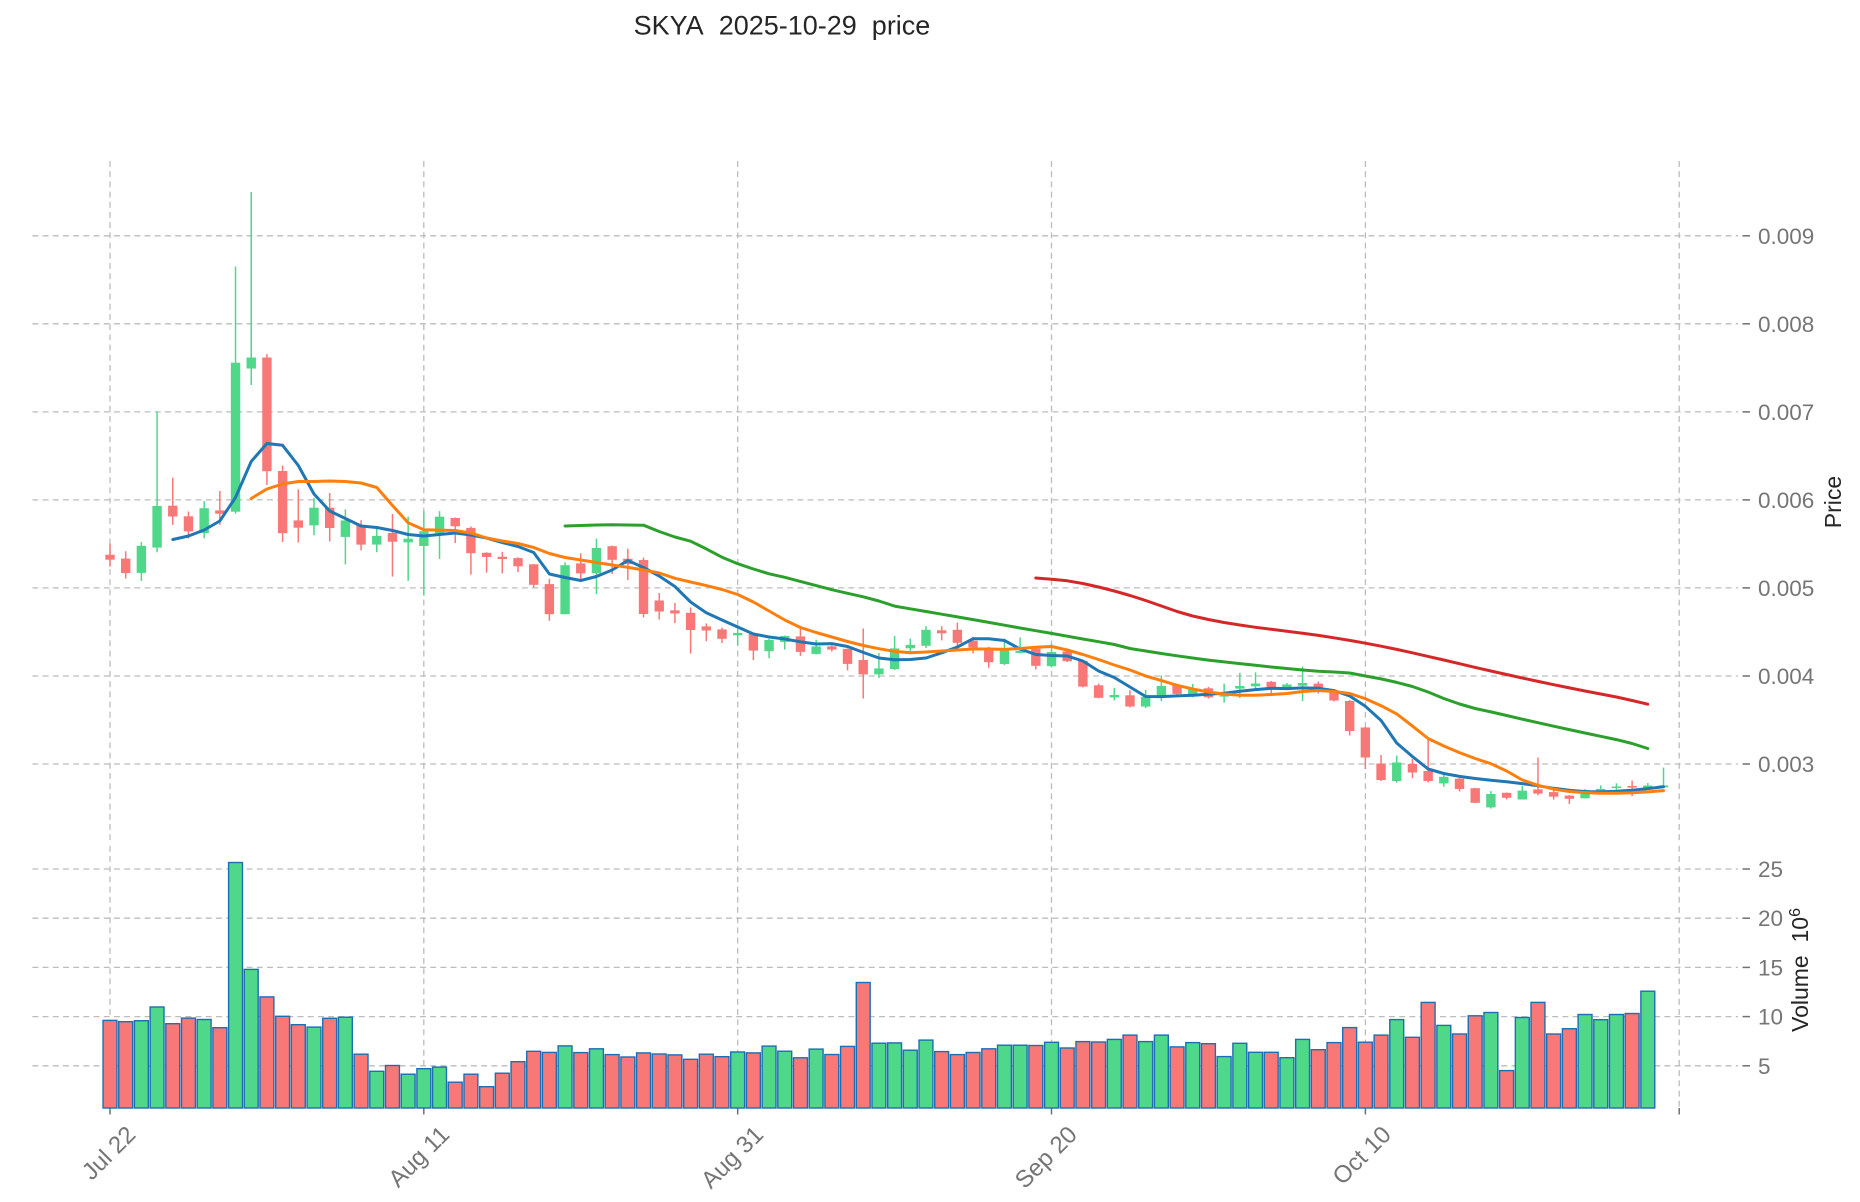 The width and height of the screenshot is (1860, 1202). Describe the element at coordinates (1764, 1066) in the screenshot. I see `svg-text: 5` at that location.